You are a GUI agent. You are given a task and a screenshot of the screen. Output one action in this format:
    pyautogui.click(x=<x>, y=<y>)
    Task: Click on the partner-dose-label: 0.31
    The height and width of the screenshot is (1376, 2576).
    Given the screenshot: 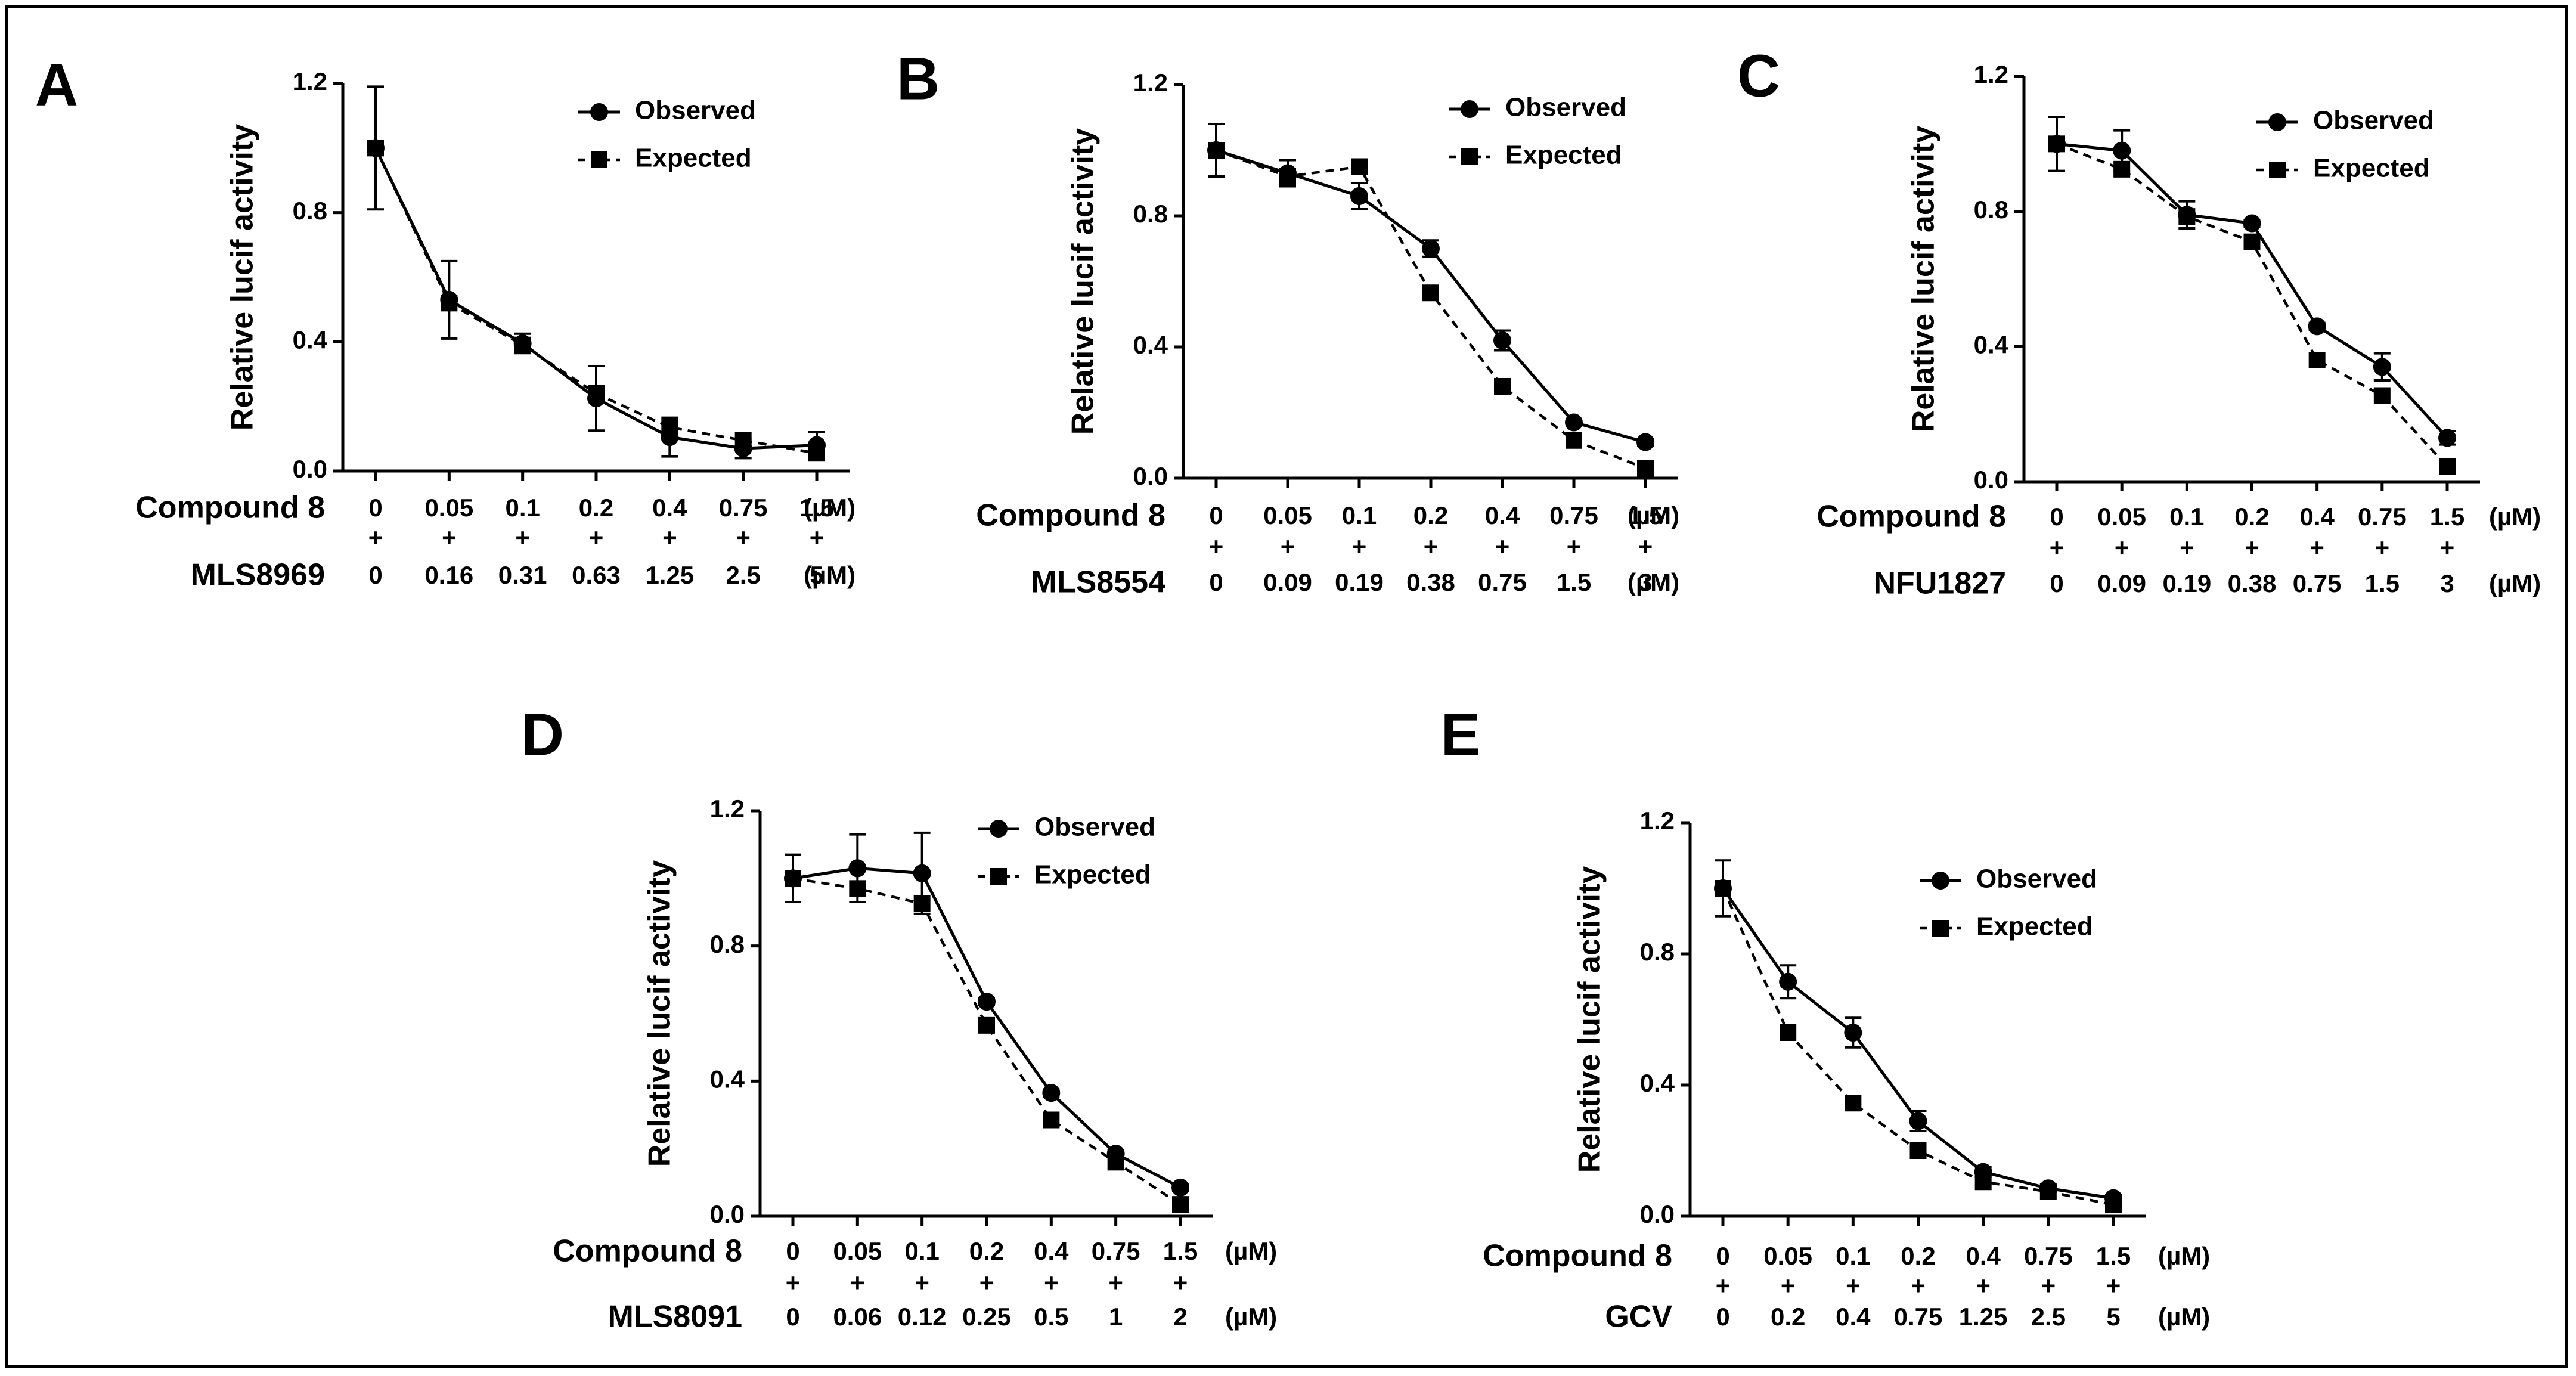 What is the action you would take?
    pyautogui.click(x=522, y=575)
    